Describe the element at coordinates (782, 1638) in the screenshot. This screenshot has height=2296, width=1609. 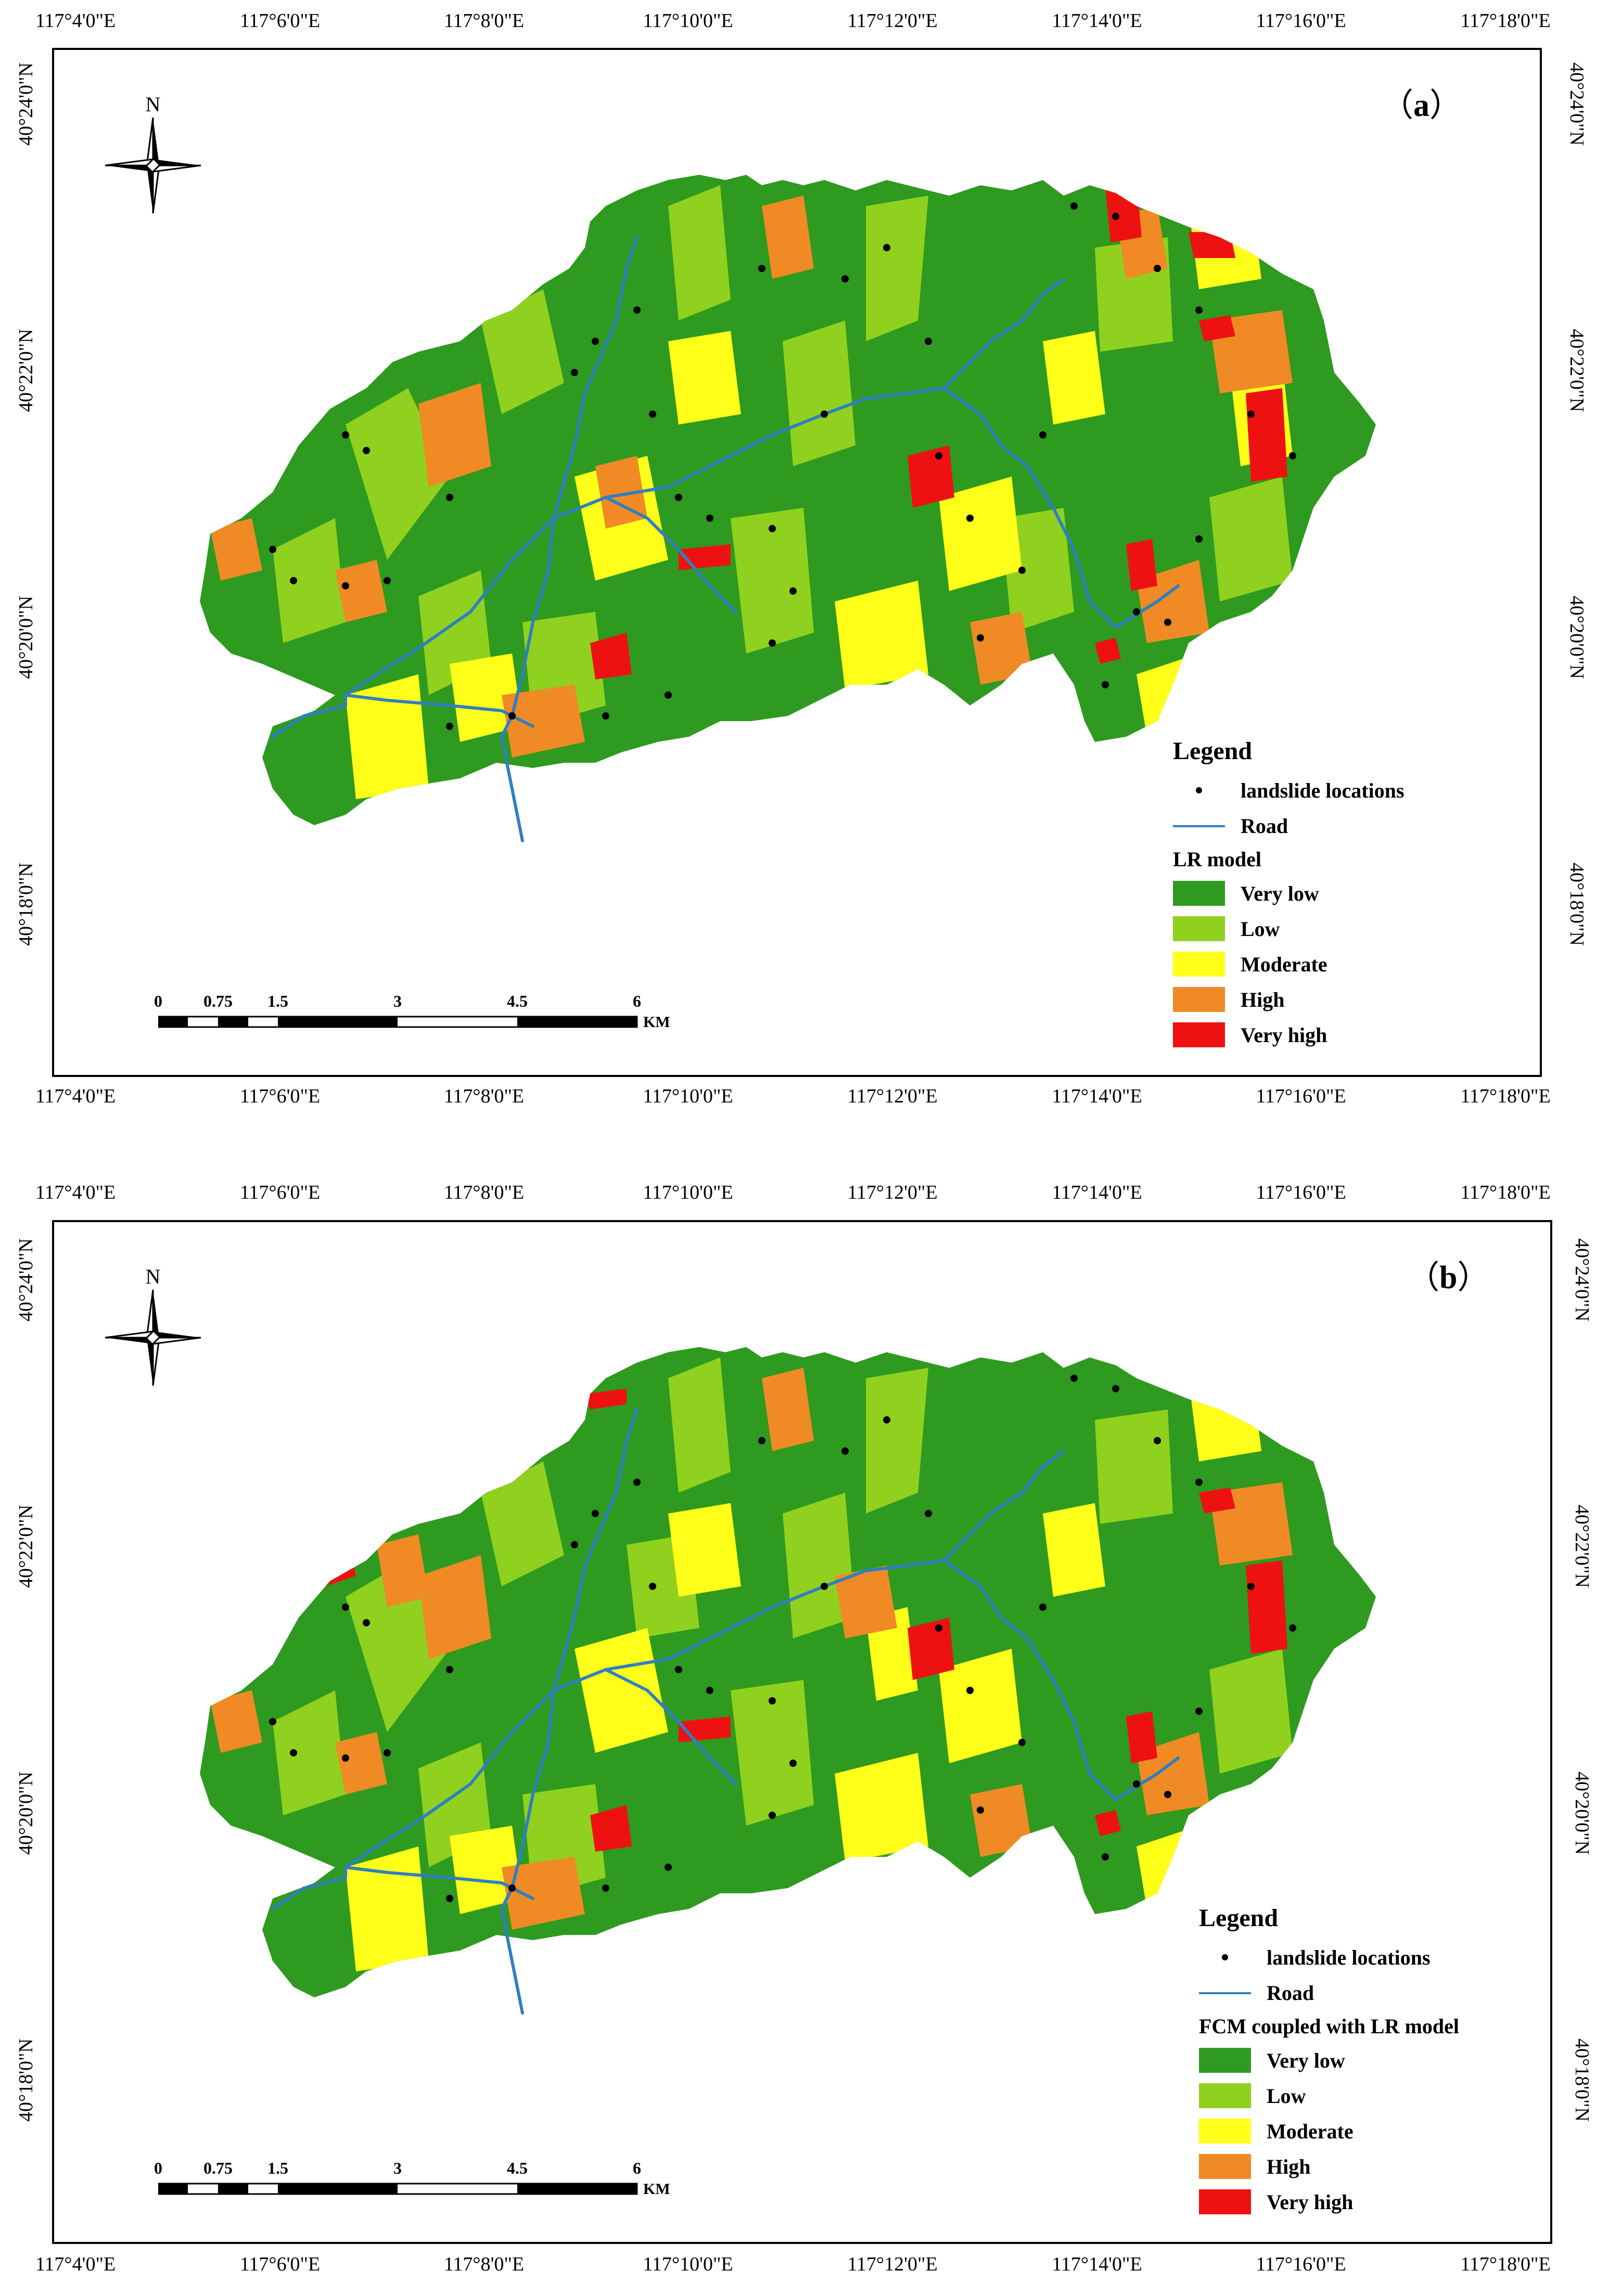
I see `landslide-points-b` at that location.